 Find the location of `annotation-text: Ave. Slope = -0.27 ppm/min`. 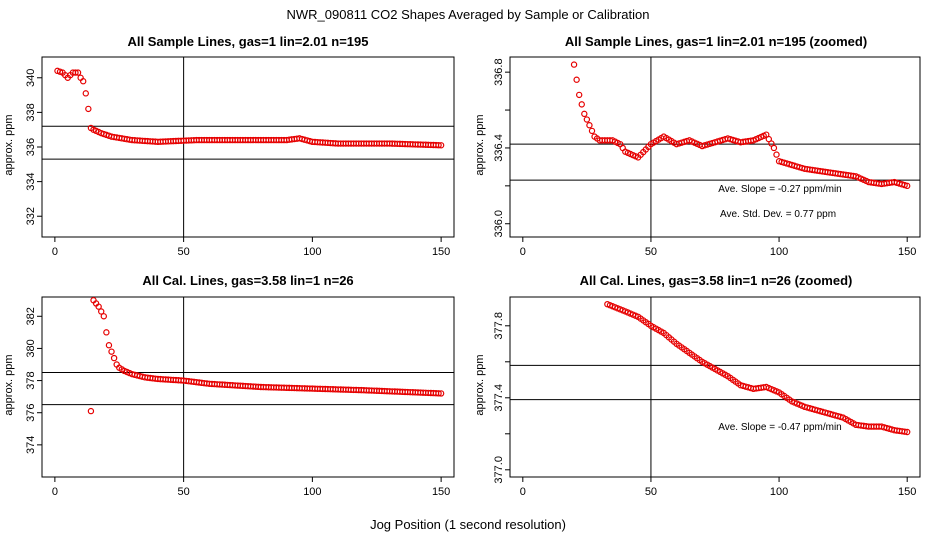

annotation-text: Ave. Slope = -0.27 ppm/min is located at coordinates (780, 189).